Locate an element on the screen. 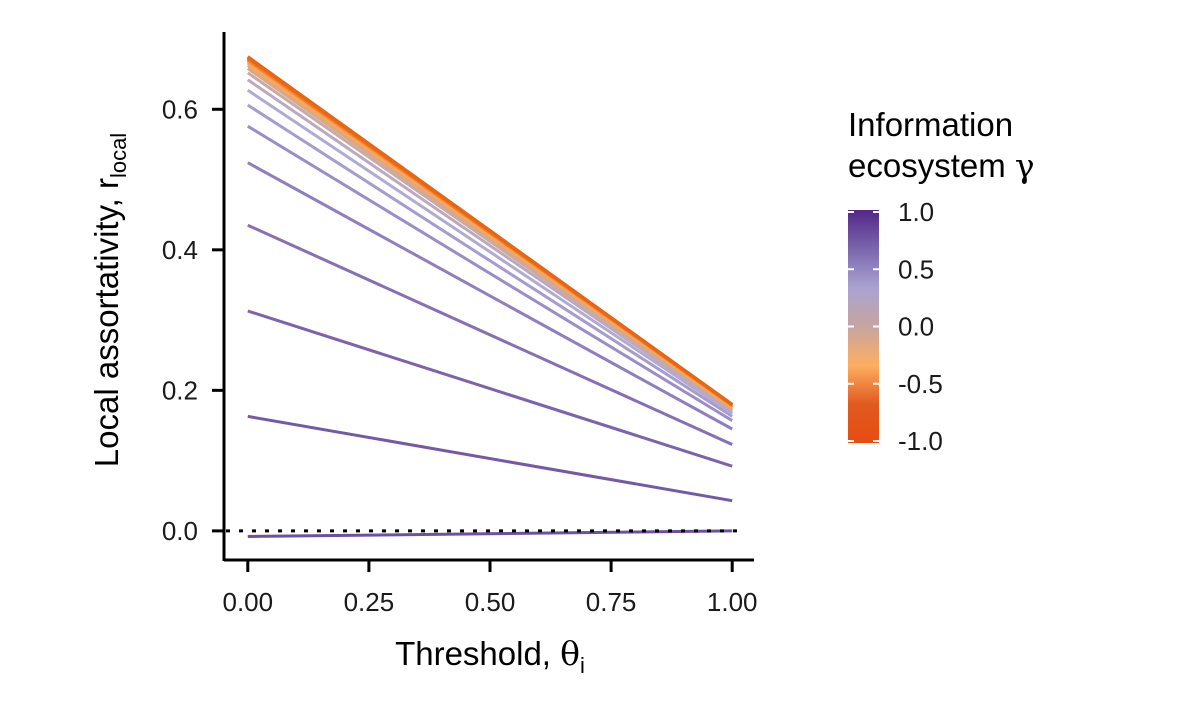 The height and width of the screenshot is (708, 1181). gamma-symbol: γ is located at coordinates (1025, 165).